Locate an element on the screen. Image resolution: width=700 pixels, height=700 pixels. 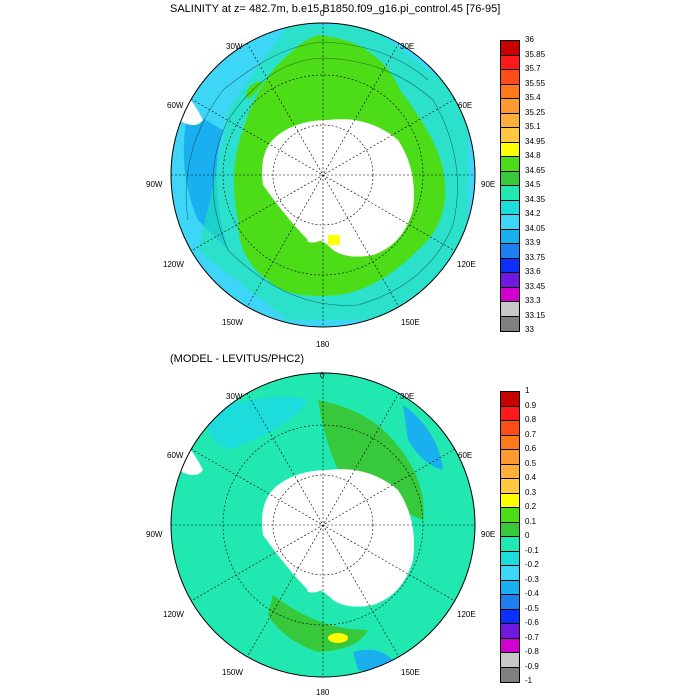
colorbar-tick-label: 35.1 is located at coordinates (533, 126).